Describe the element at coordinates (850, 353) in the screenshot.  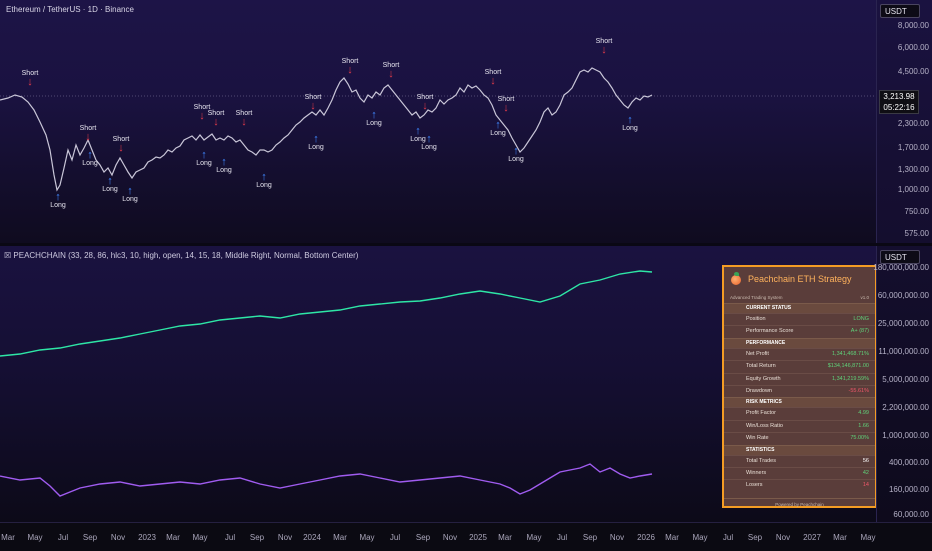
I see `value: 1,341,468.71%` at that location.